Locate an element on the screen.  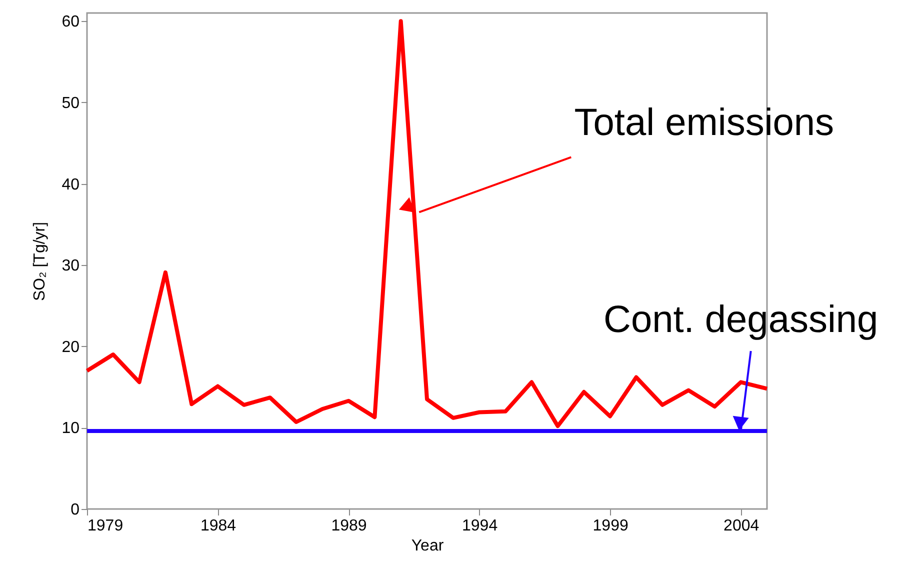
x-axis-title: Year is located at coordinates (427, 546).